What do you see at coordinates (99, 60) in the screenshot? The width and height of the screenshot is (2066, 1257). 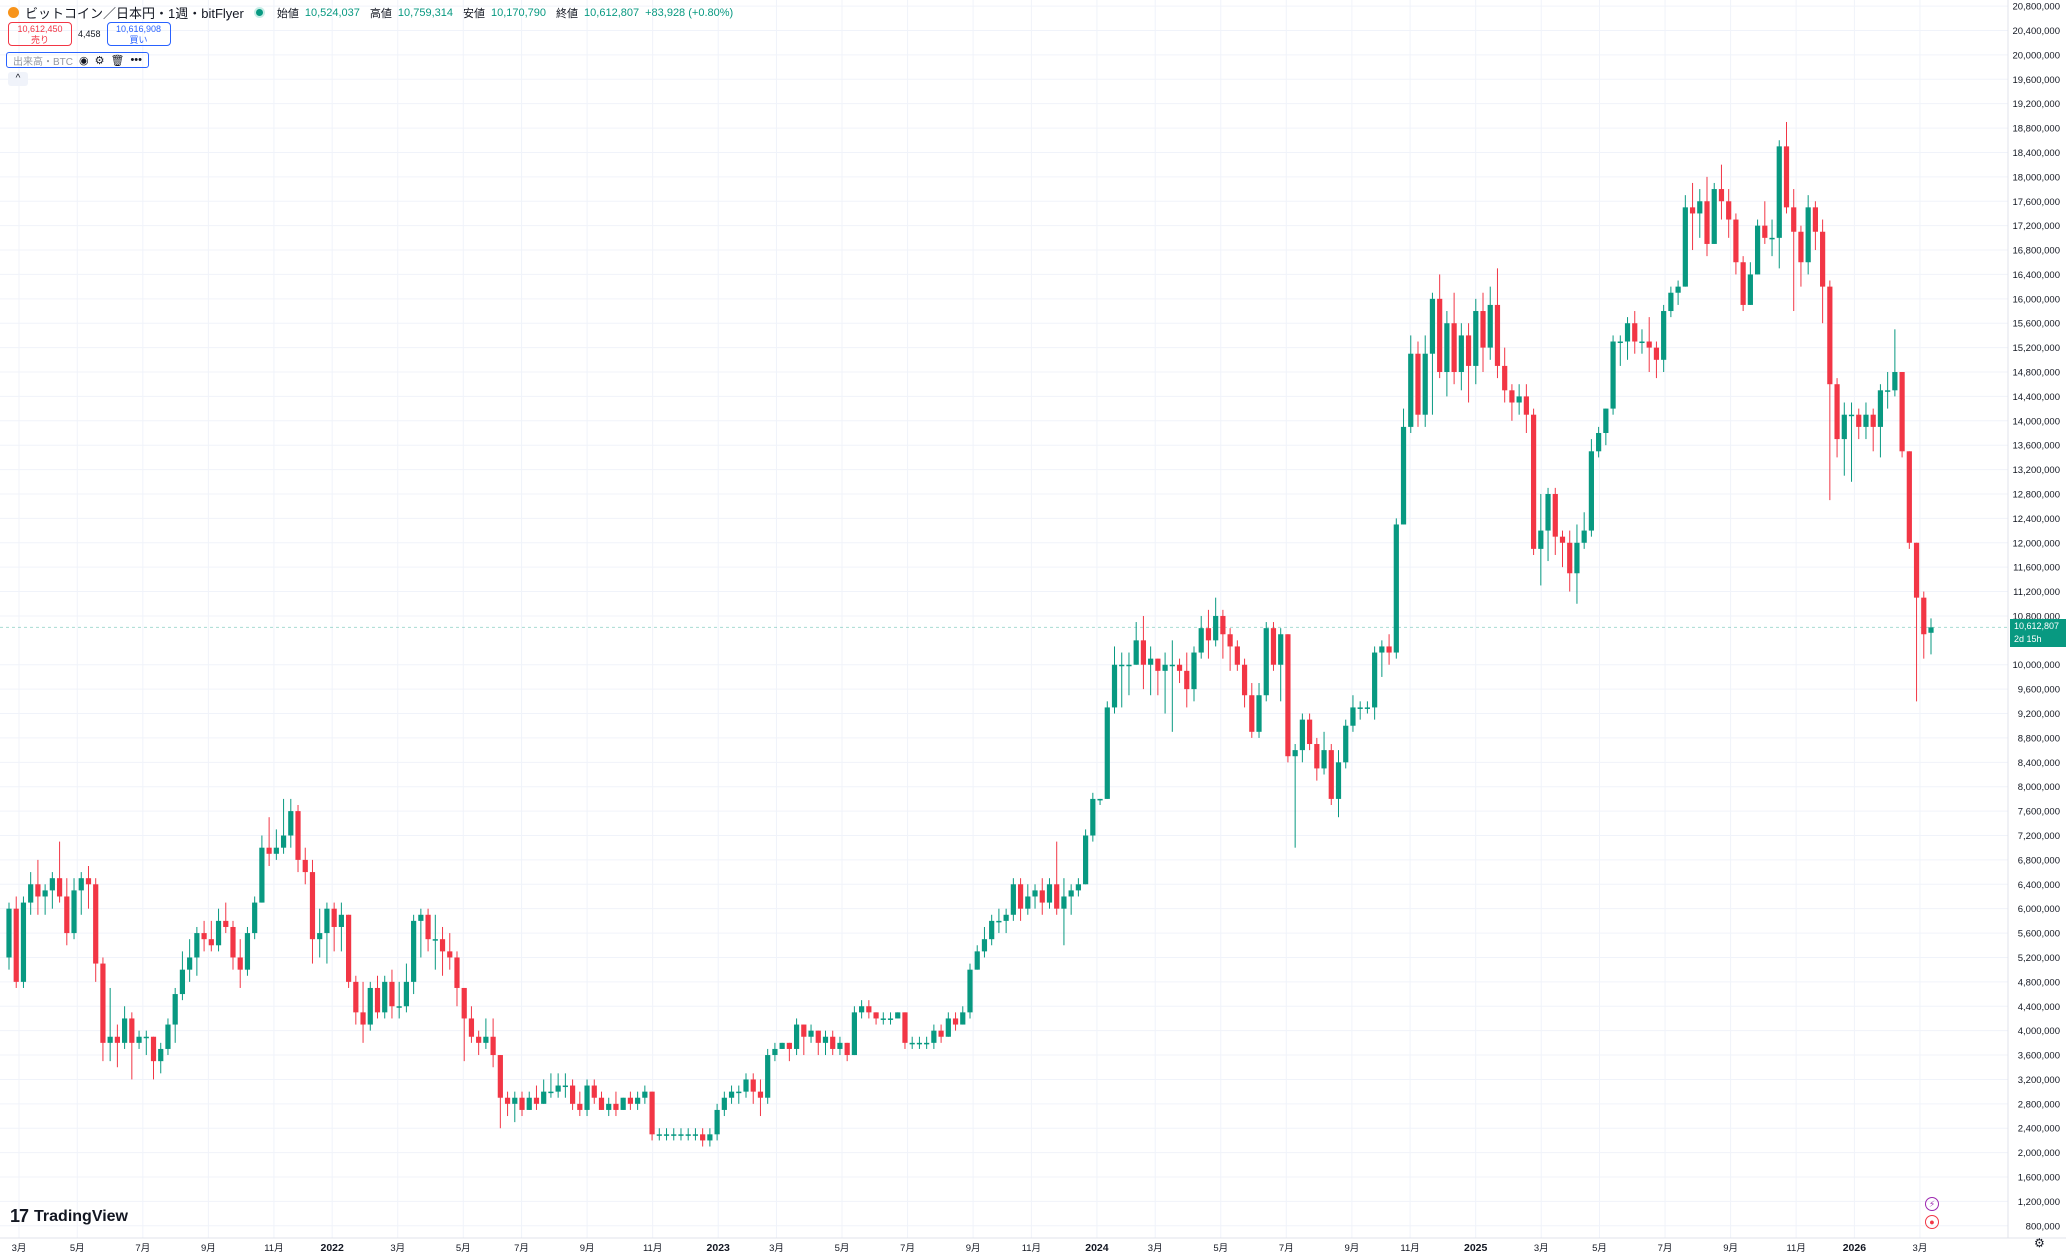 I see `settings-icon: ⚙` at bounding box center [99, 60].